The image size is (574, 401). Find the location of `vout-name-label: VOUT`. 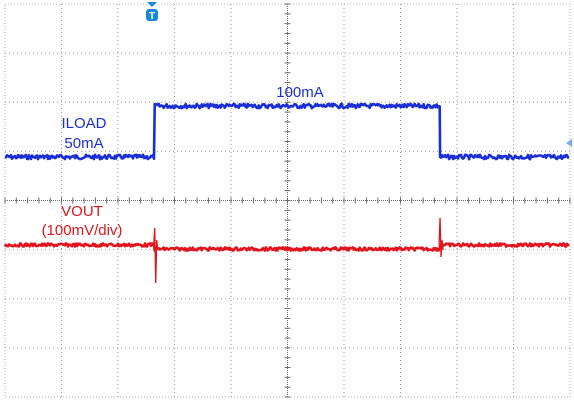

vout-name-label: VOUT is located at coordinates (82, 211).